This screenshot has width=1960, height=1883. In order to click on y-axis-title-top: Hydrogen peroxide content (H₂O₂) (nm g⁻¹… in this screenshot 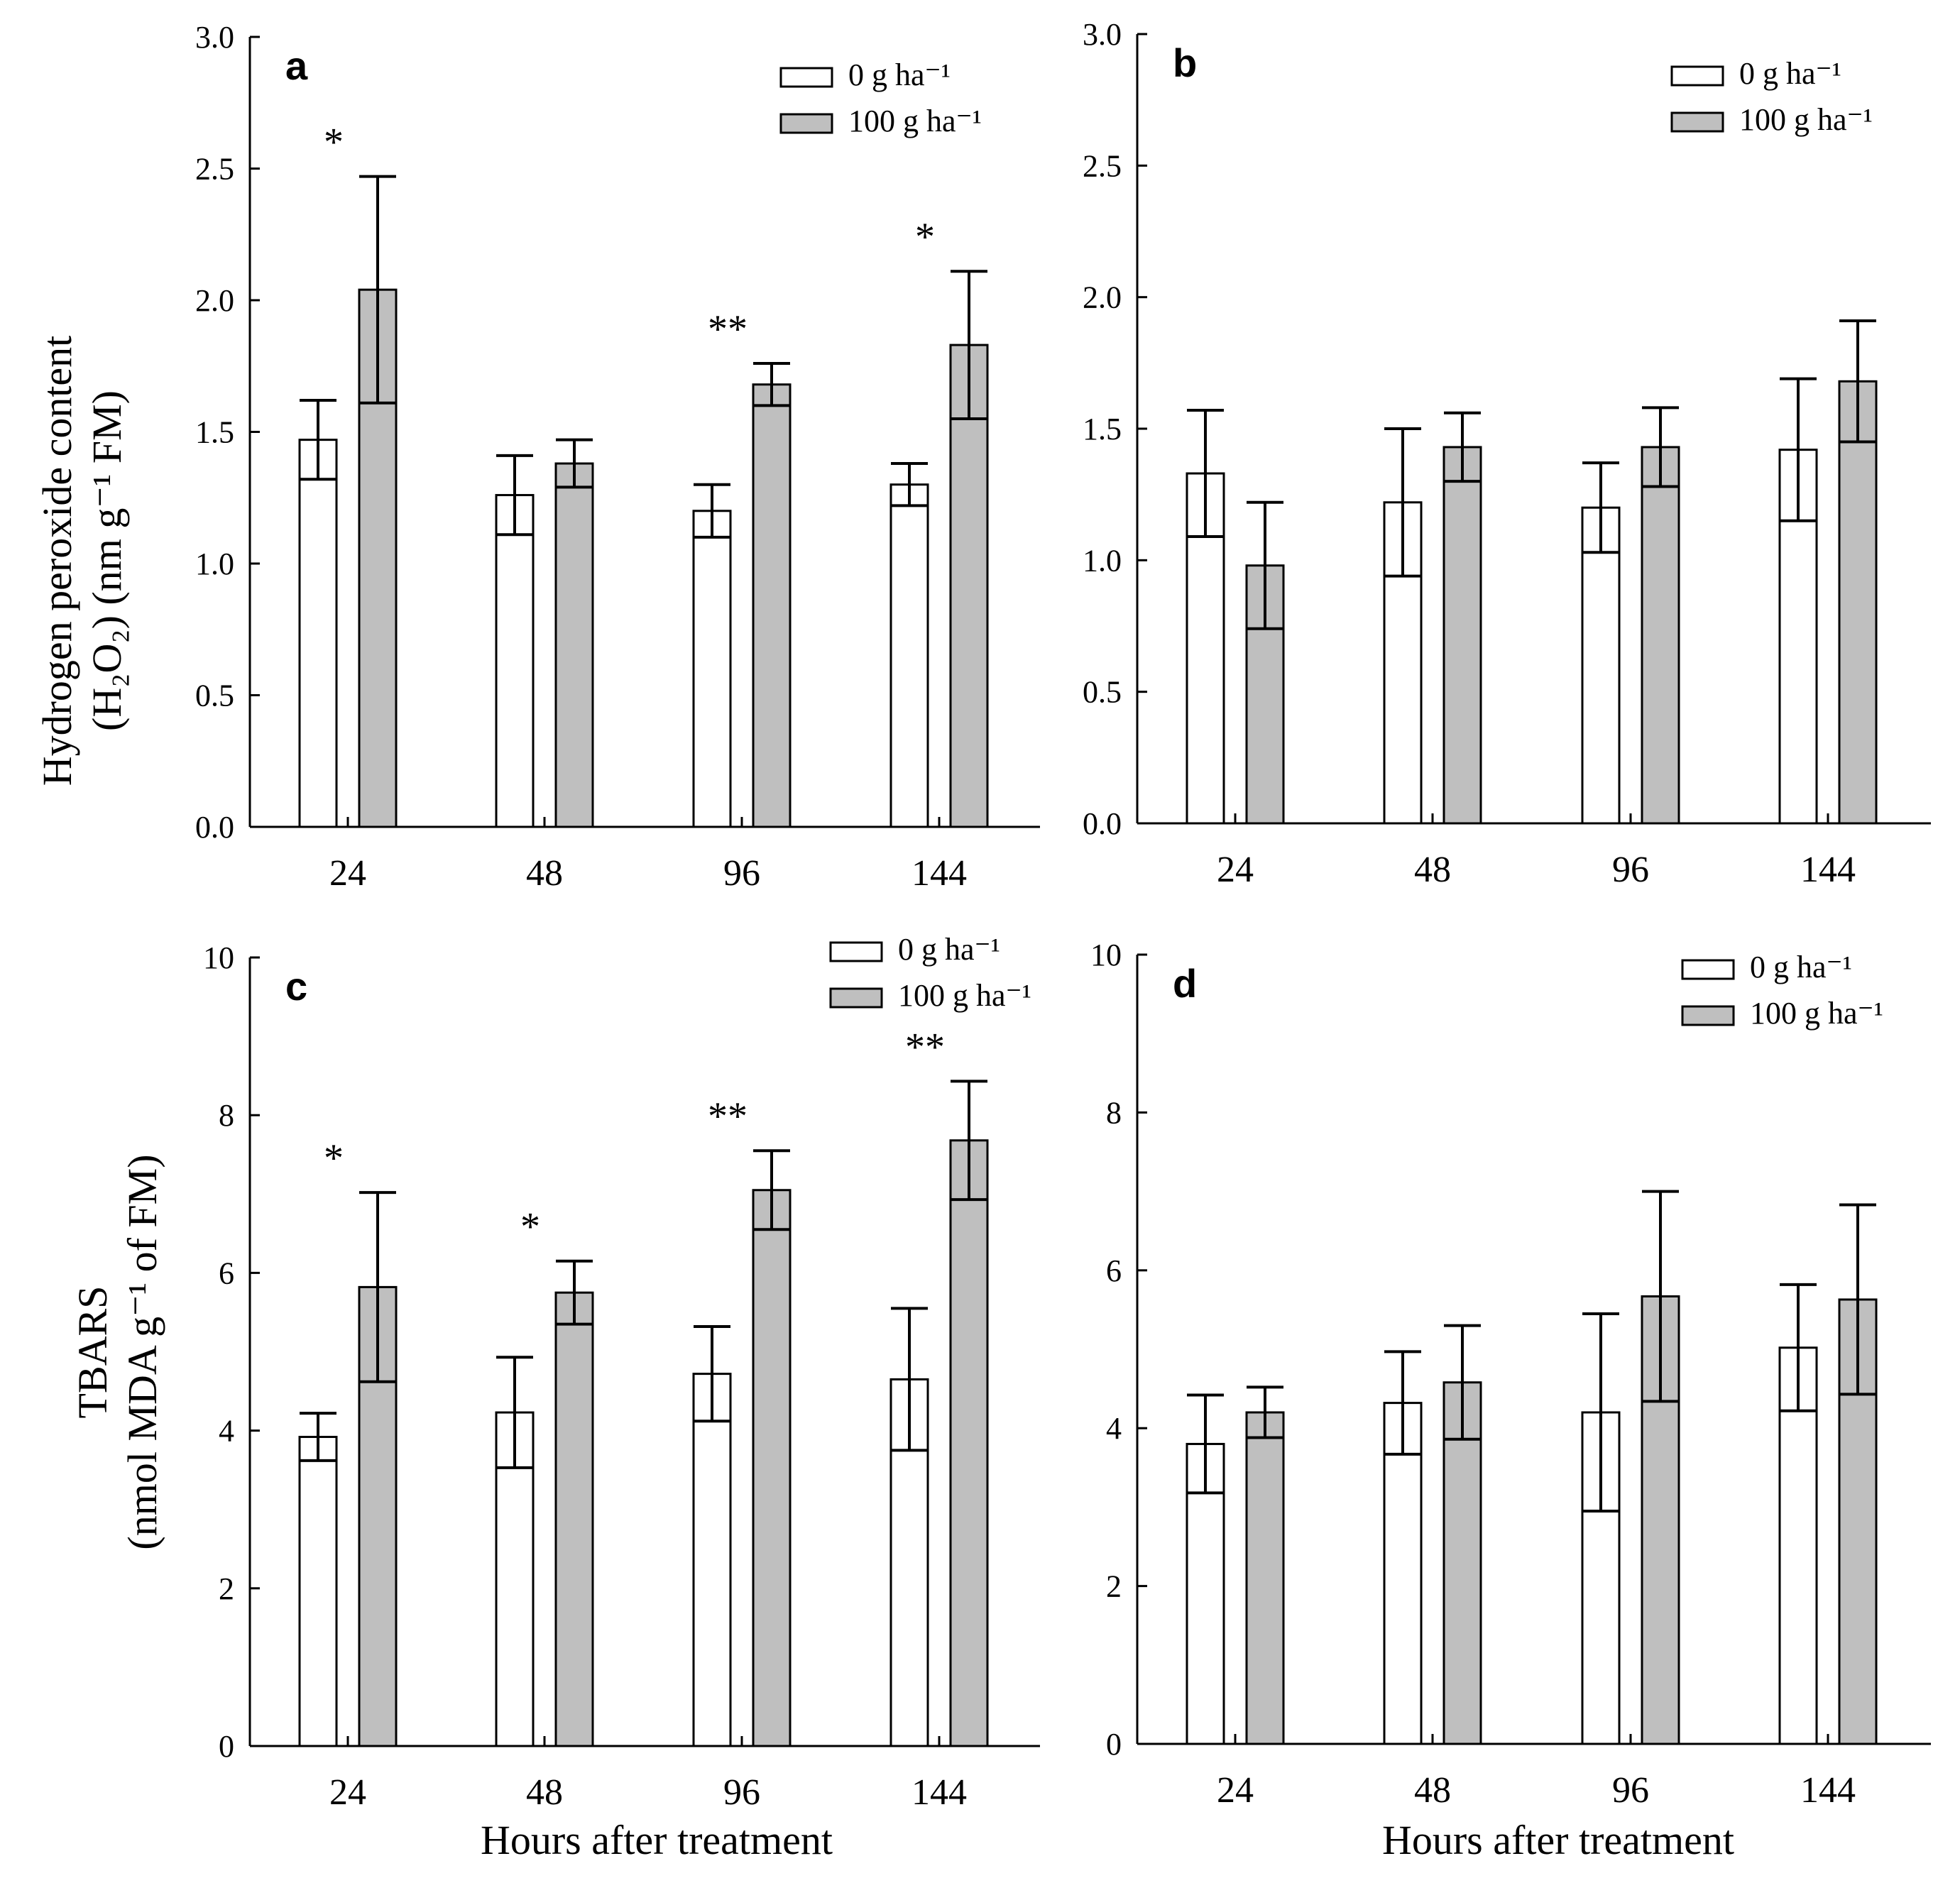, I will do `click(82, 561)`.